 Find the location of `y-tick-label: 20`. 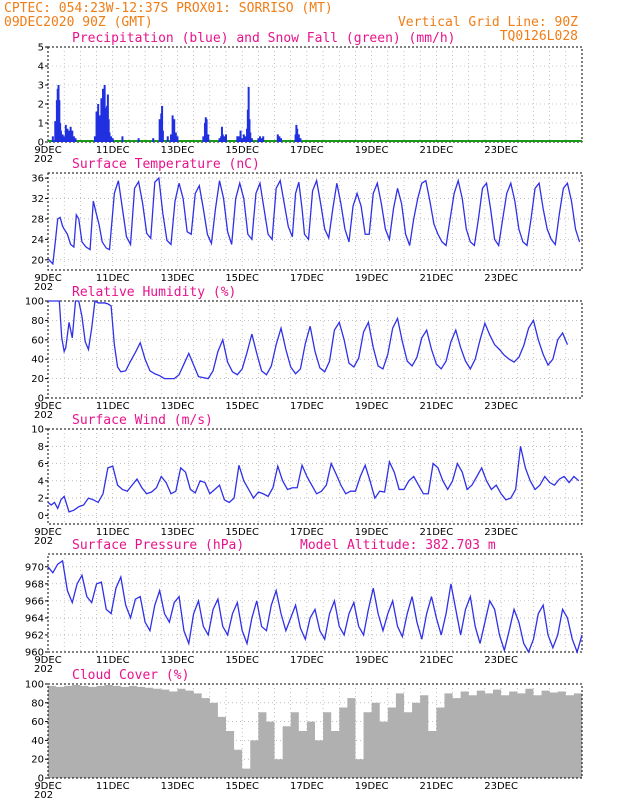

y-tick-label: 20 is located at coordinates (37, 260).